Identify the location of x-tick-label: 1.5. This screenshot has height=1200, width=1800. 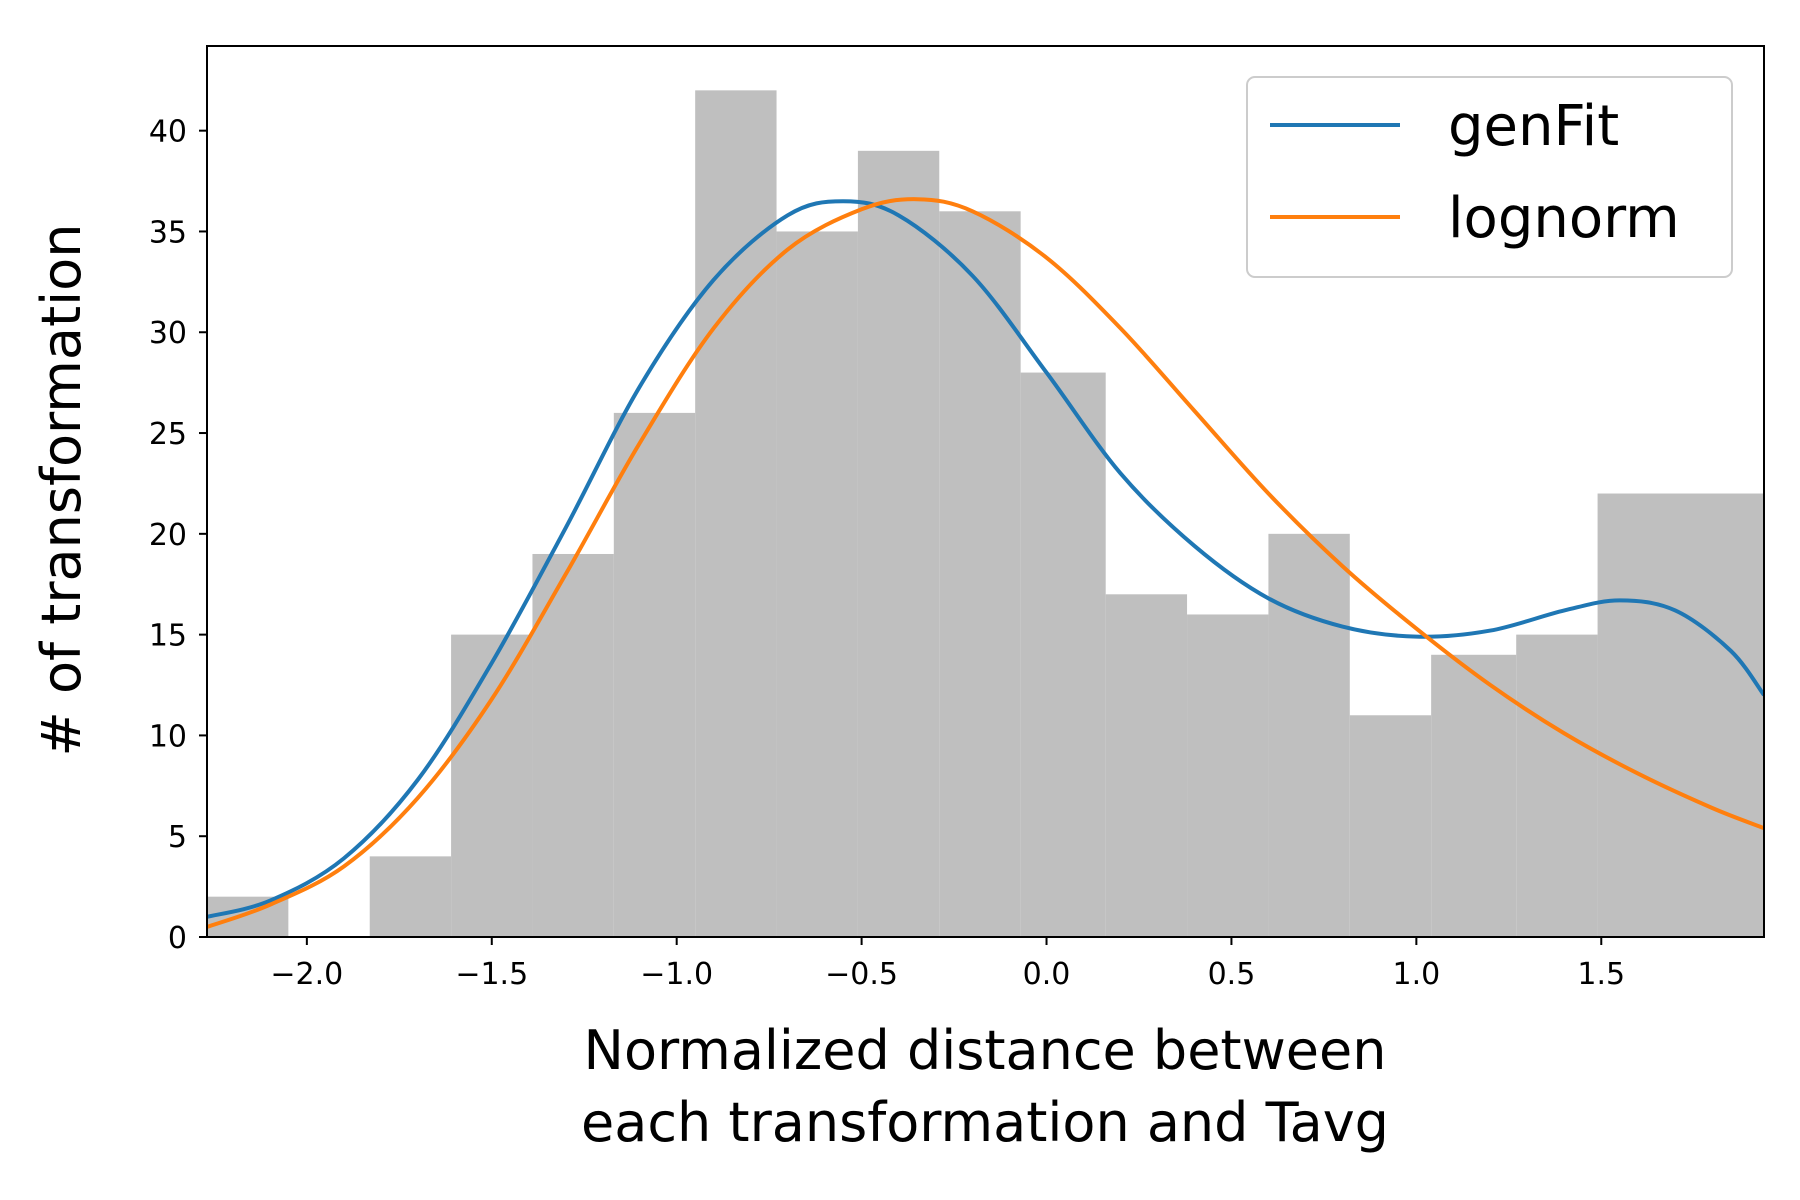
(1601, 974).